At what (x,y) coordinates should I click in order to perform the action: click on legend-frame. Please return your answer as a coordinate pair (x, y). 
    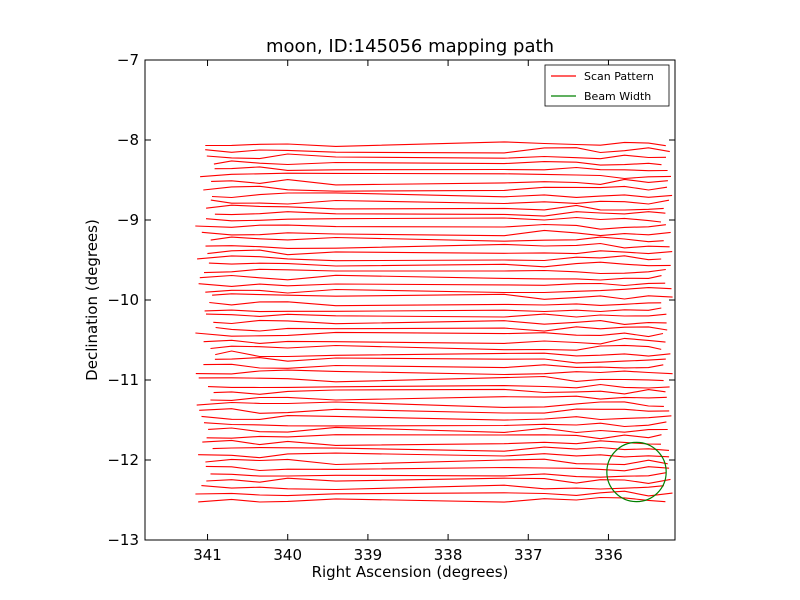
    Looking at the image, I should click on (607, 85).